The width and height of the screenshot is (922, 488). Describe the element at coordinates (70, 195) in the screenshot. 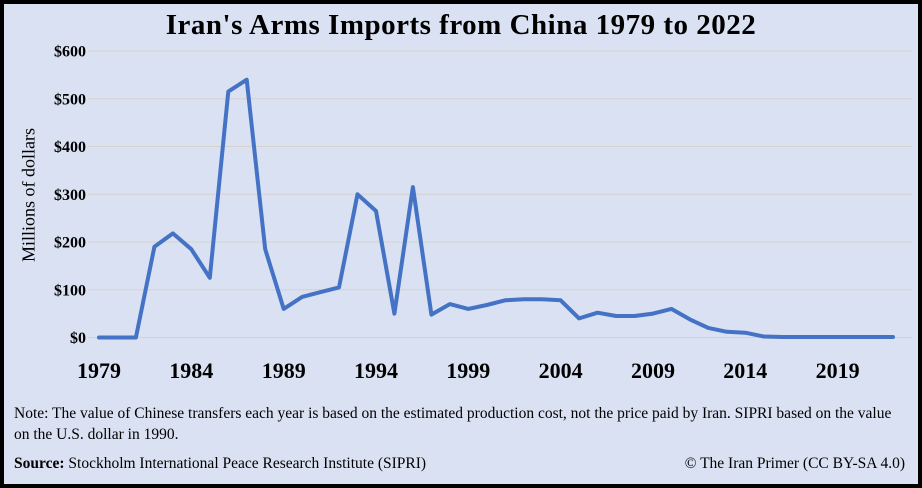

I see `y-tick-label: $300` at that location.